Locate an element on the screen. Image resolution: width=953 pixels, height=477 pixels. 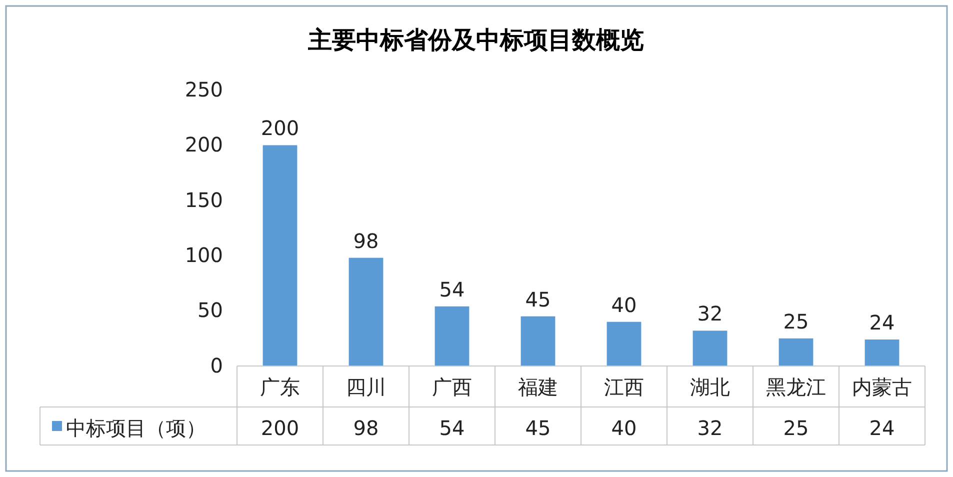
data-label: 32 is located at coordinates (710, 314).